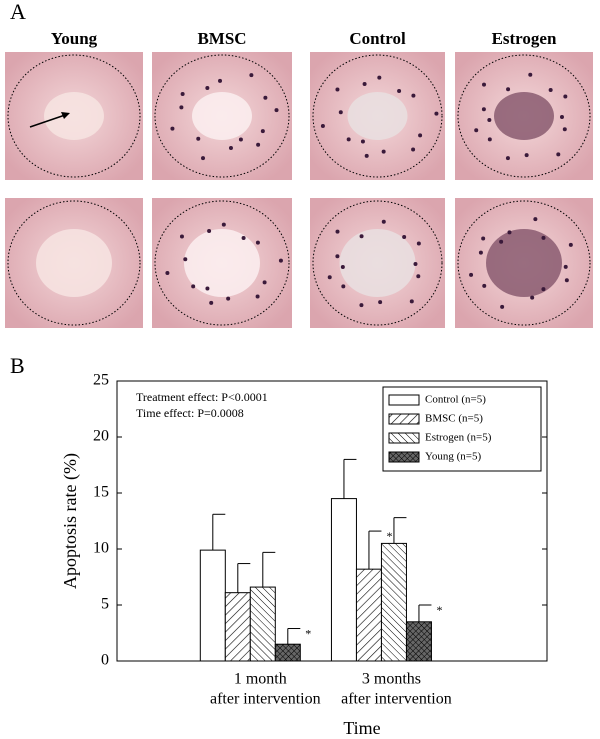 This screenshot has height=739, width=600. I want to click on annotation: Treatment effect: P<0.0001, so click(202, 397).